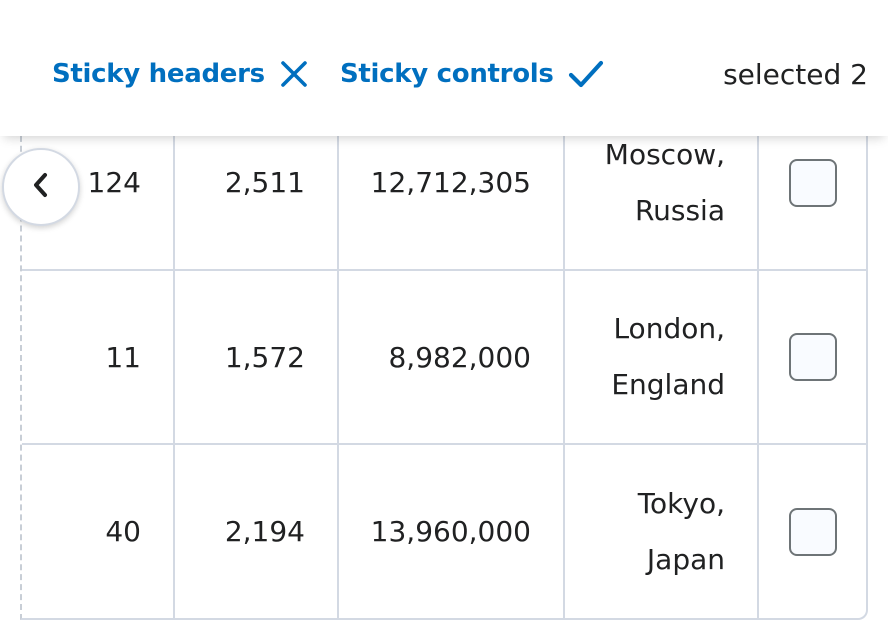 Image resolution: width=888 pixels, height=640 pixels. I want to click on checkmark-icon, so click(586, 74).